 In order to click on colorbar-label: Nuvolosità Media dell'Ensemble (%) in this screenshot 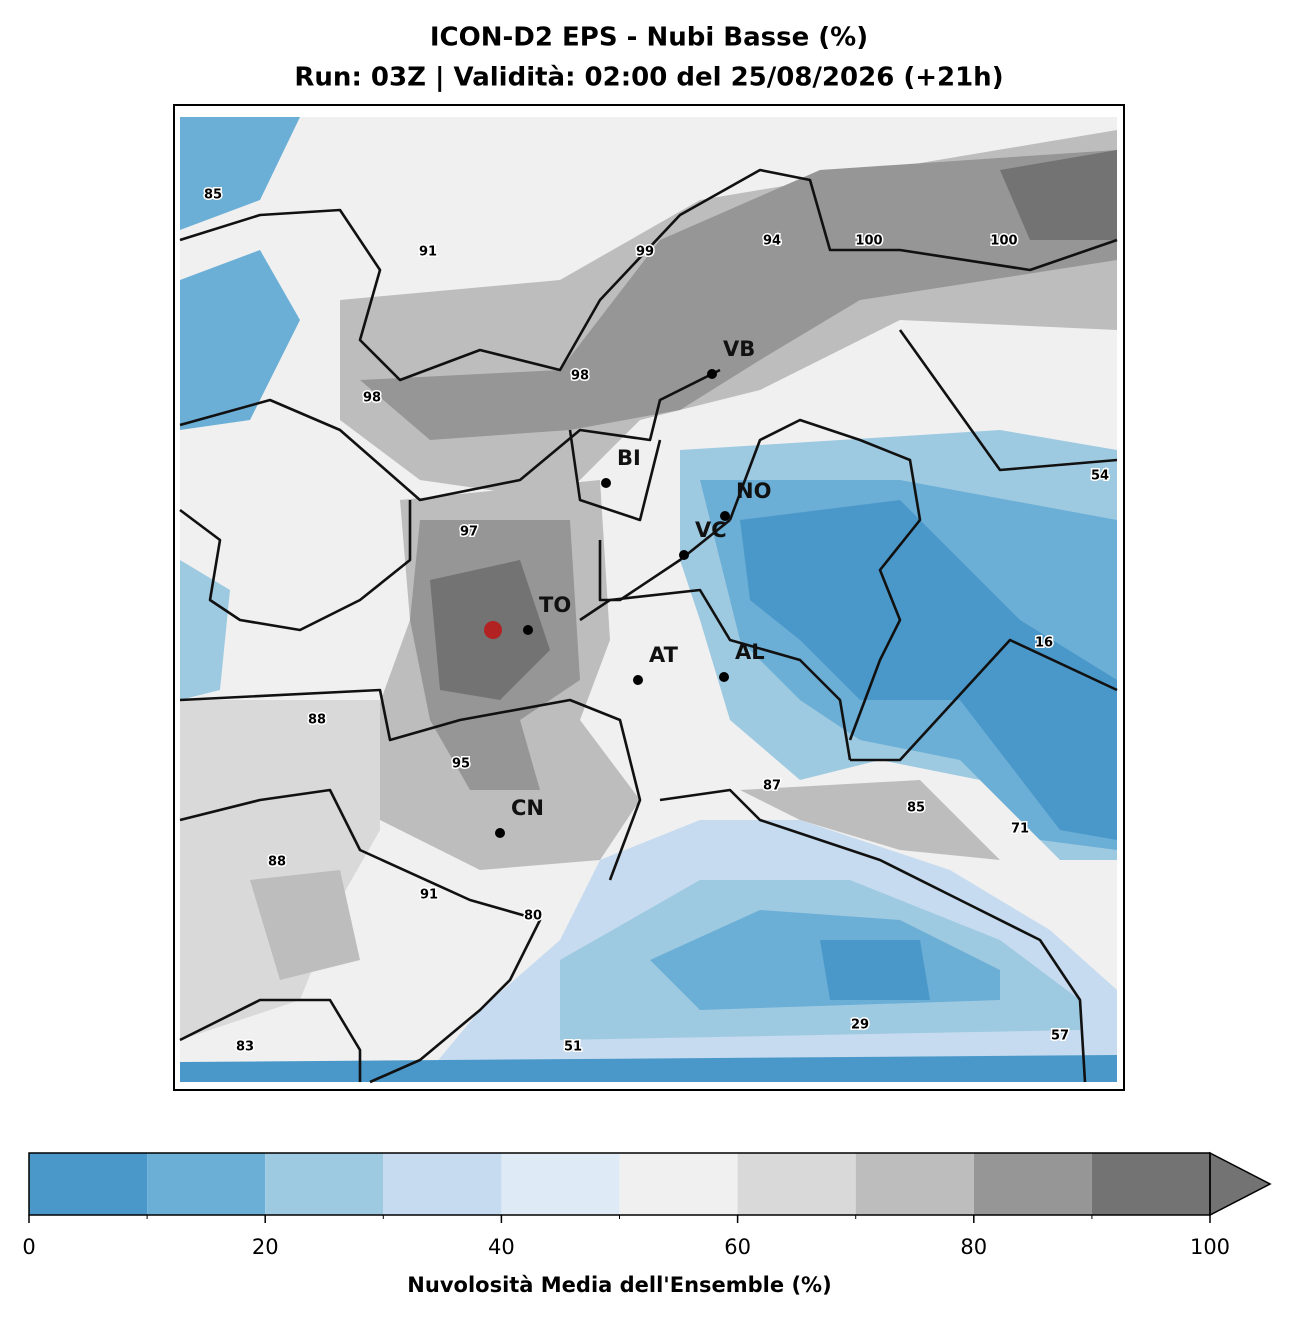, I will do `click(619, 1285)`.